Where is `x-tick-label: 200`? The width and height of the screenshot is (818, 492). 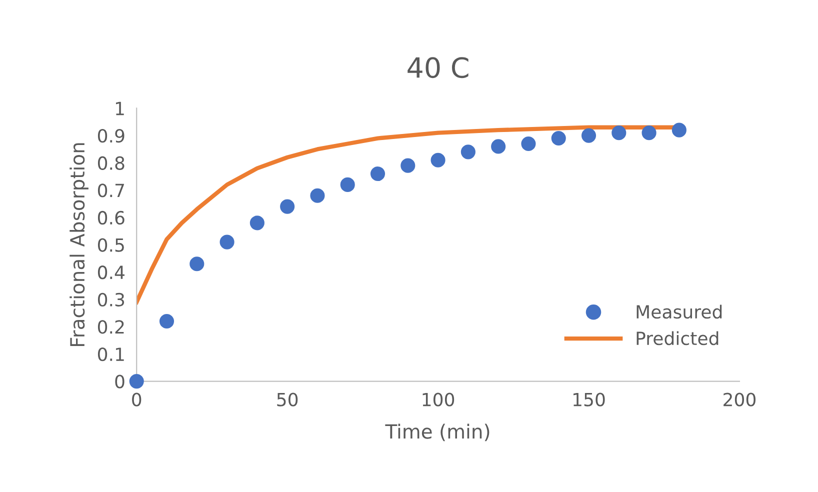 x-tick-label: 200 is located at coordinates (740, 399).